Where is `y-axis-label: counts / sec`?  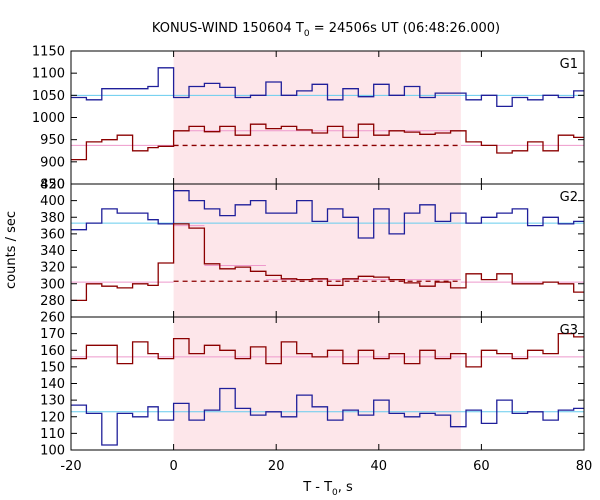
y-axis-label: counts / sec is located at coordinates (11, 250).